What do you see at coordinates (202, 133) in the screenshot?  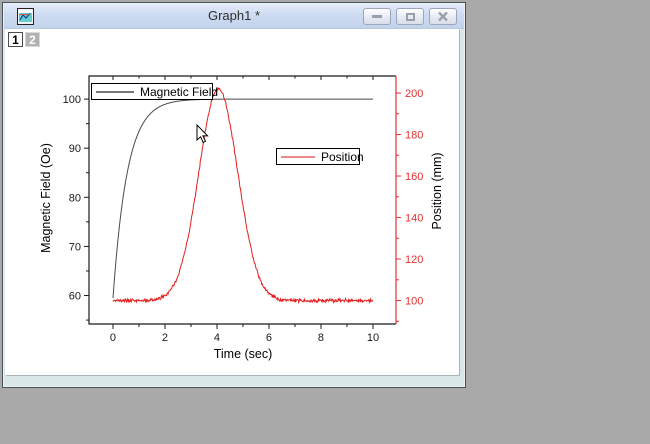 I see `mouse-cursor-icon` at bounding box center [202, 133].